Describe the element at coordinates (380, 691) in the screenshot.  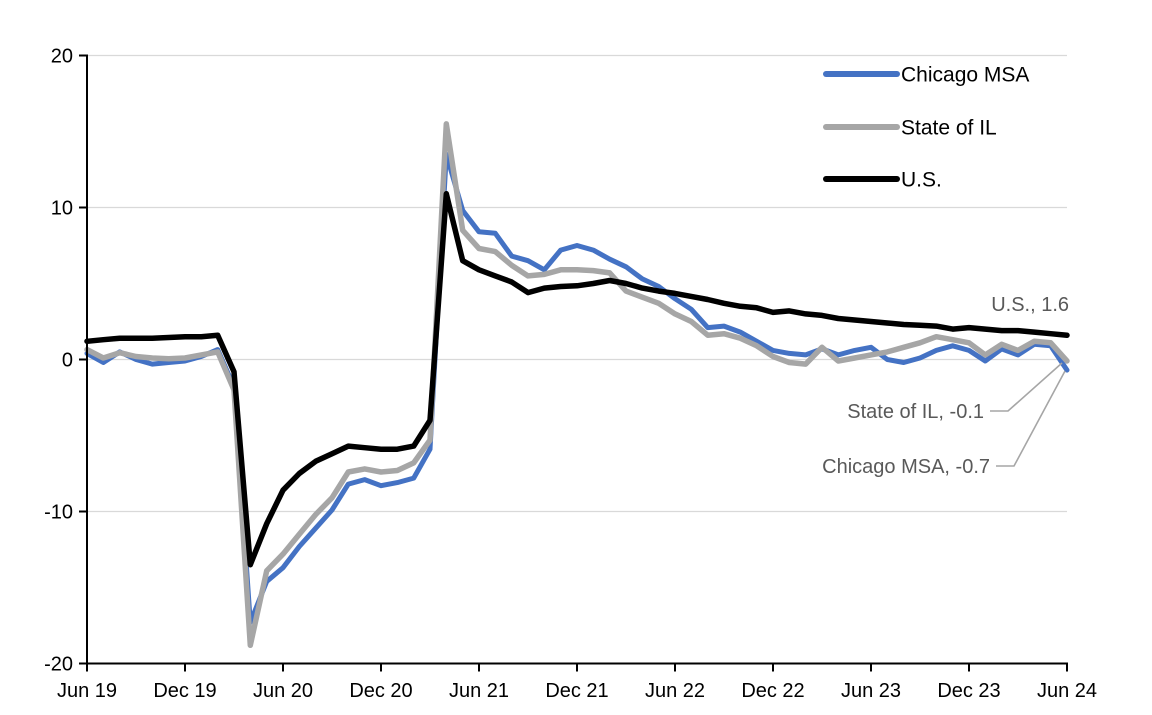
I see `x-axis-label-dec-20: Dec 20` at that location.